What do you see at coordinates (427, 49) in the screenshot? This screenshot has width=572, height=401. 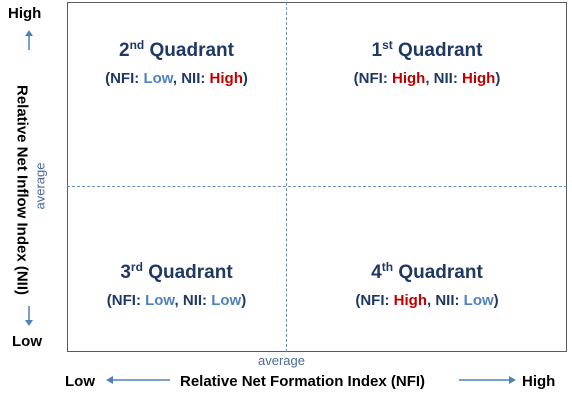 I see `quadrant-1-title: 1st Quadrant` at bounding box center [427, 49].